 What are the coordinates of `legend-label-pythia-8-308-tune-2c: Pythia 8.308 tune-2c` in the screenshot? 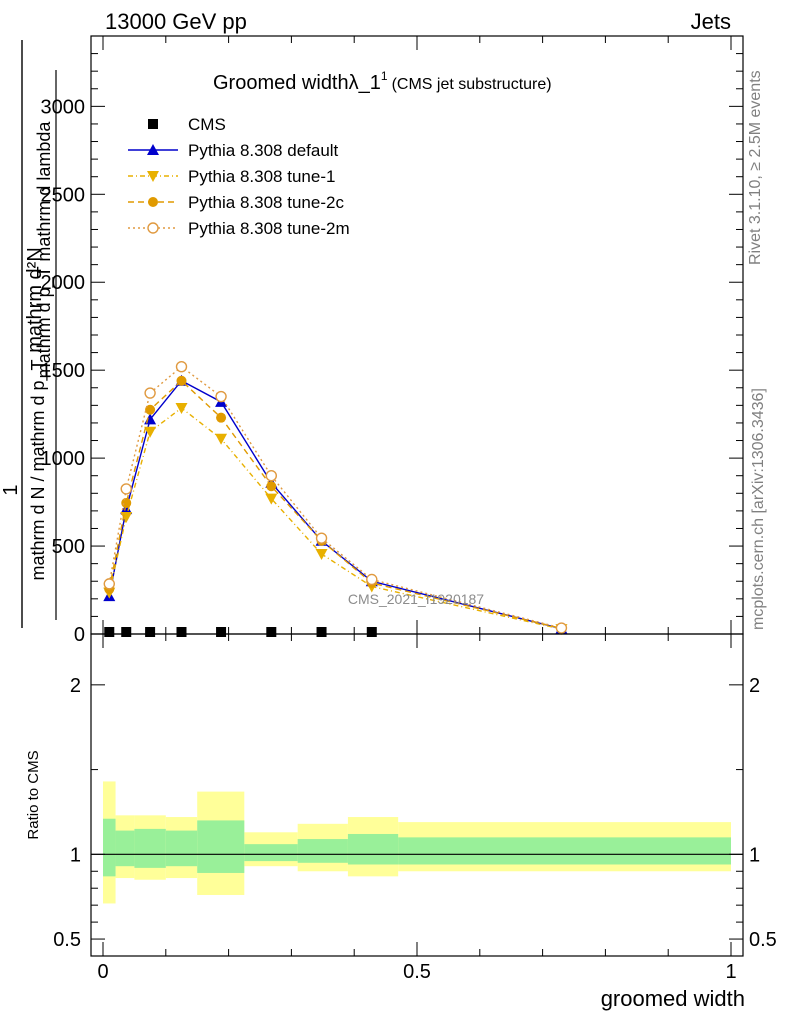 It's located at (266, 202).